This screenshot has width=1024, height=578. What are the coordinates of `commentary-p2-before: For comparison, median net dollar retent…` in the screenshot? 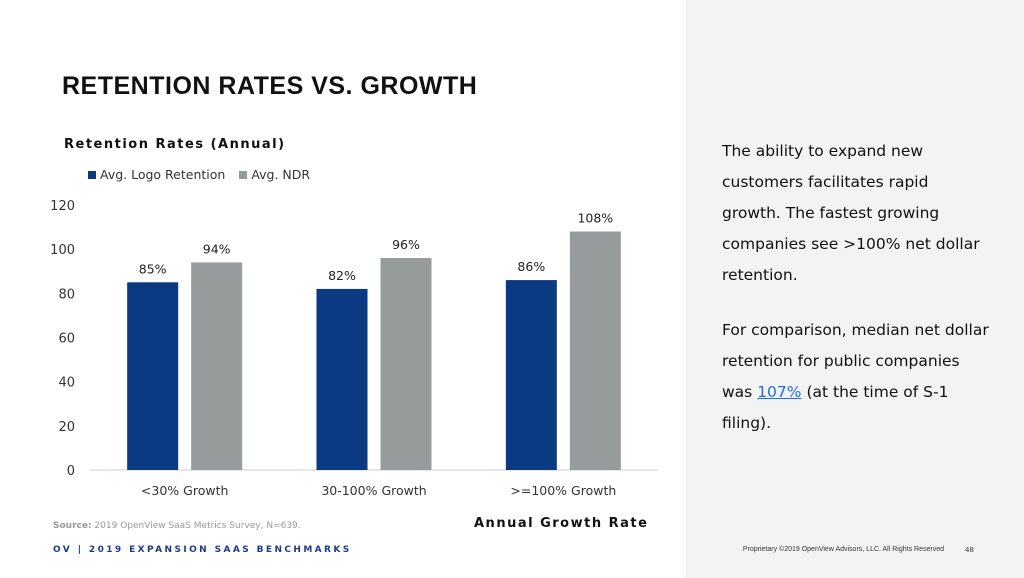 It's located at (855, 361).